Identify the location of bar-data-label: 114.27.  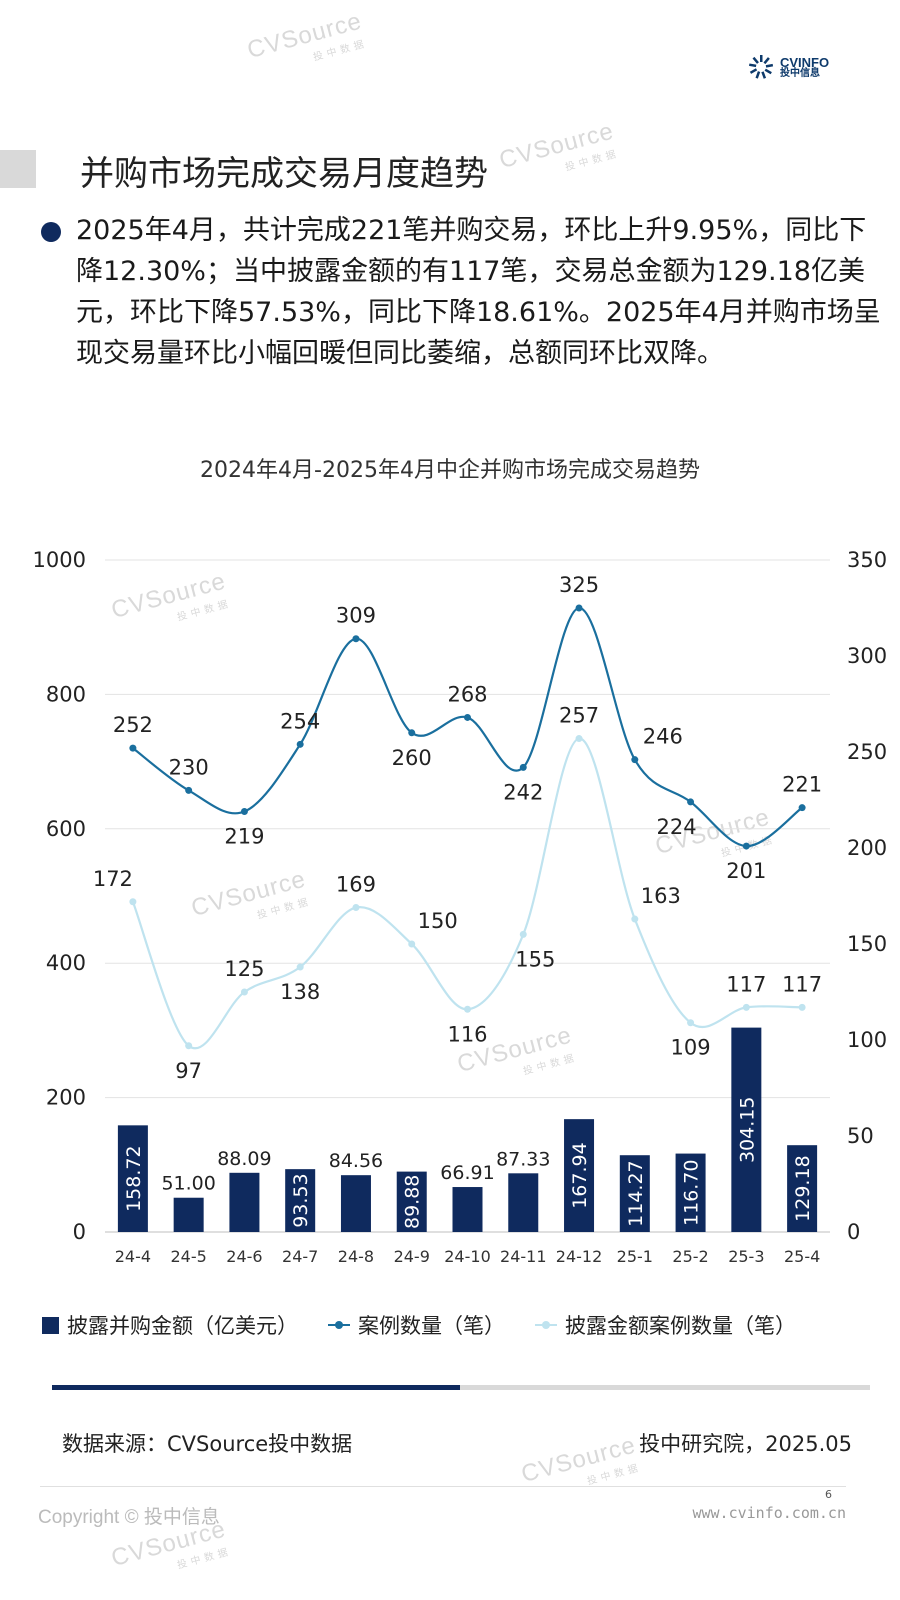
(636, 1193).